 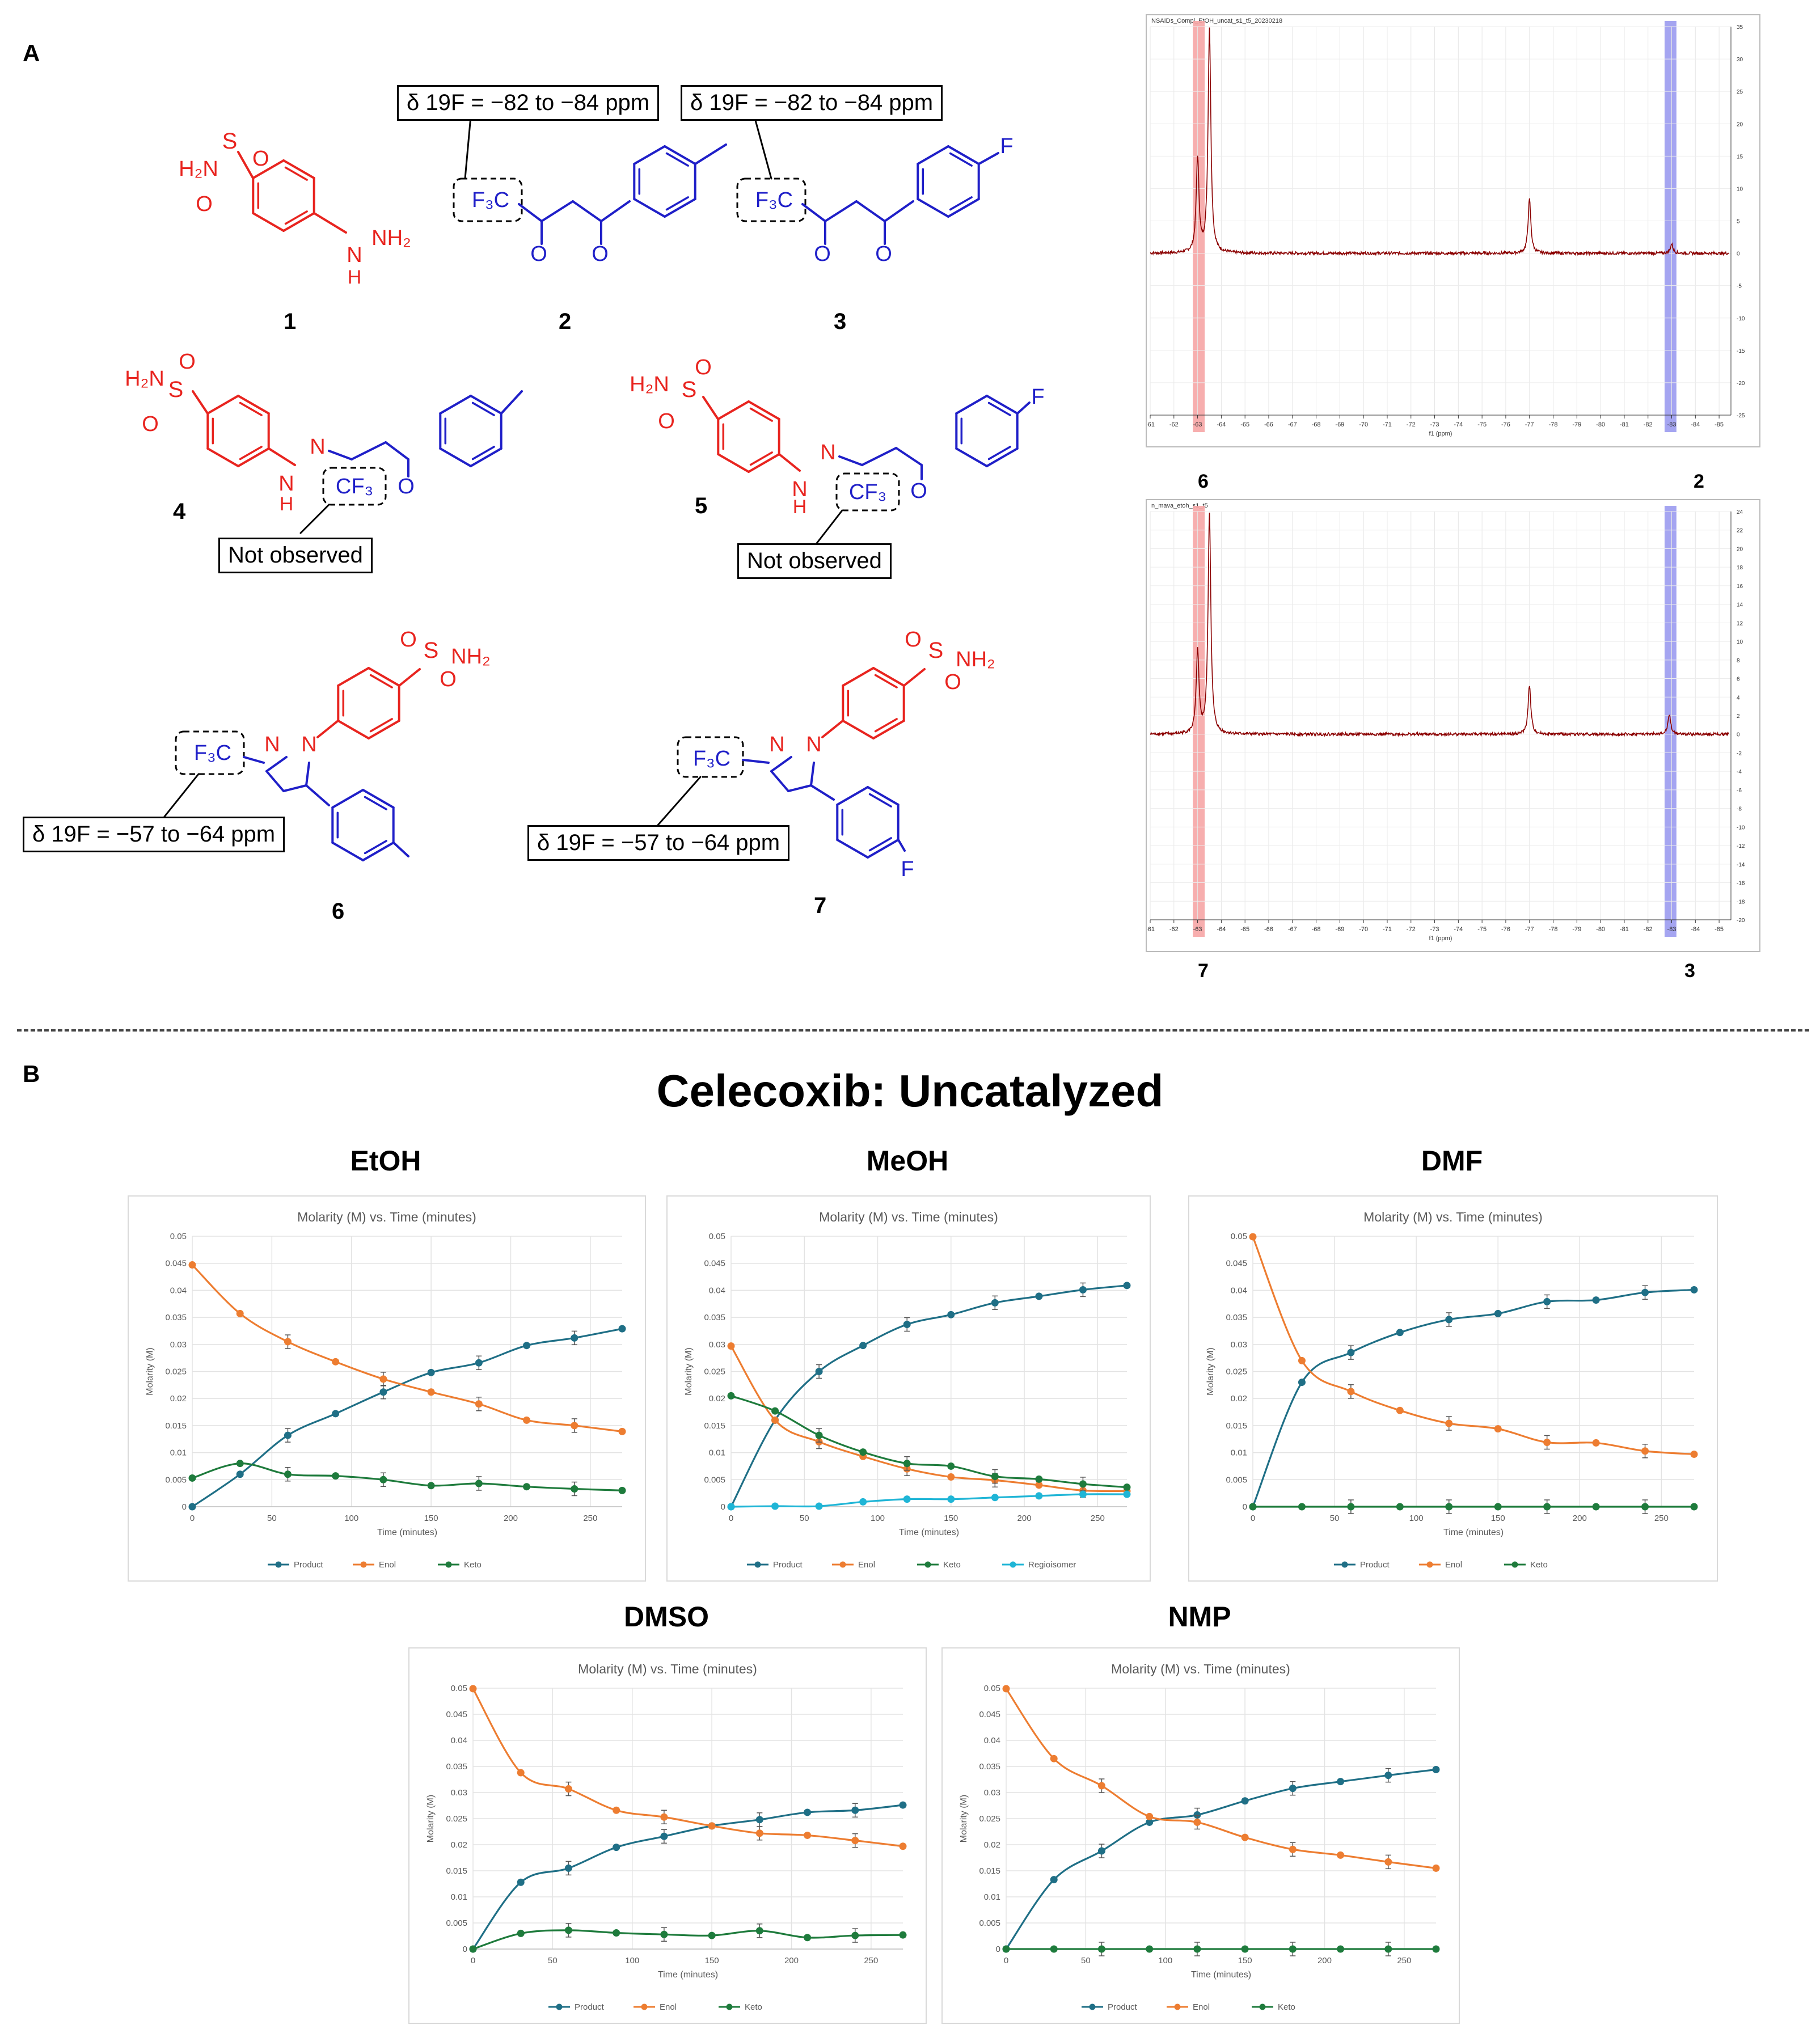 What do you see at coordinates (1236, 1426) in the screenshot?
I see `y-tick-label: 0.015` at bounding box center [1236, 1426].